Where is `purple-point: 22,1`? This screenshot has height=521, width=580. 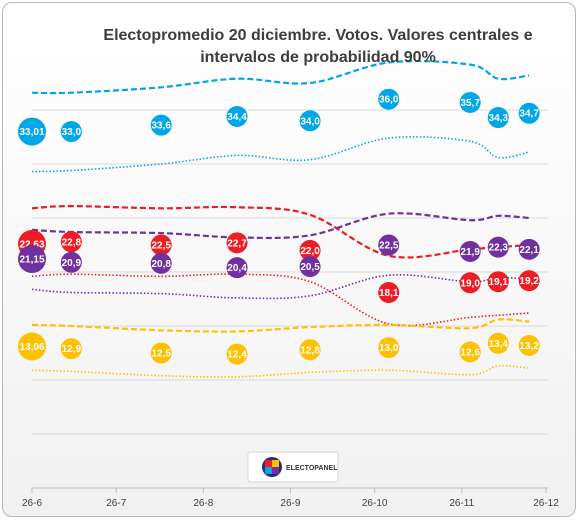 purple-point: 22,1 is located at coordinates (529, 249).